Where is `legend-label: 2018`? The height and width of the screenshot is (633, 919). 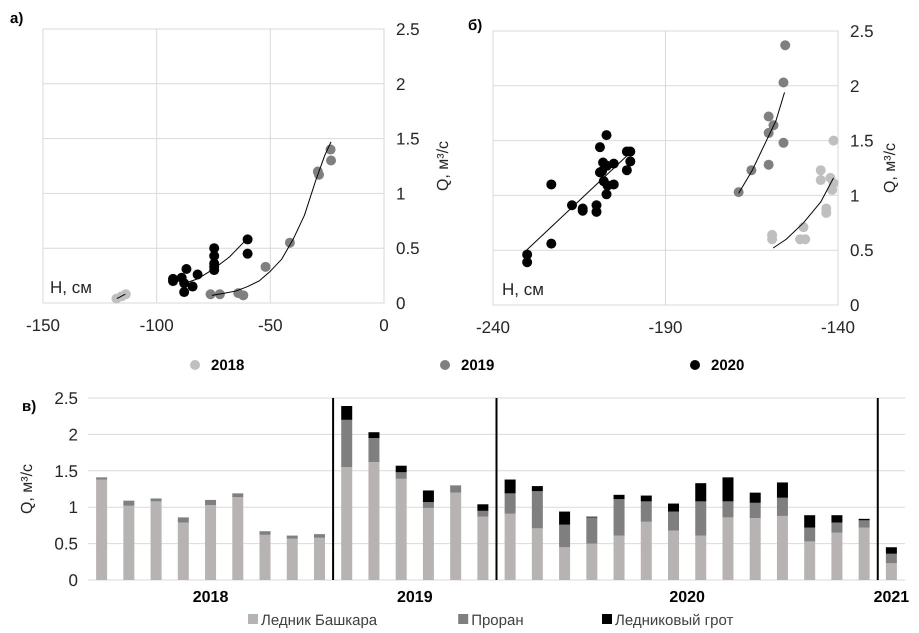
legend-label: 2018 is located at coordinates (227, 365).